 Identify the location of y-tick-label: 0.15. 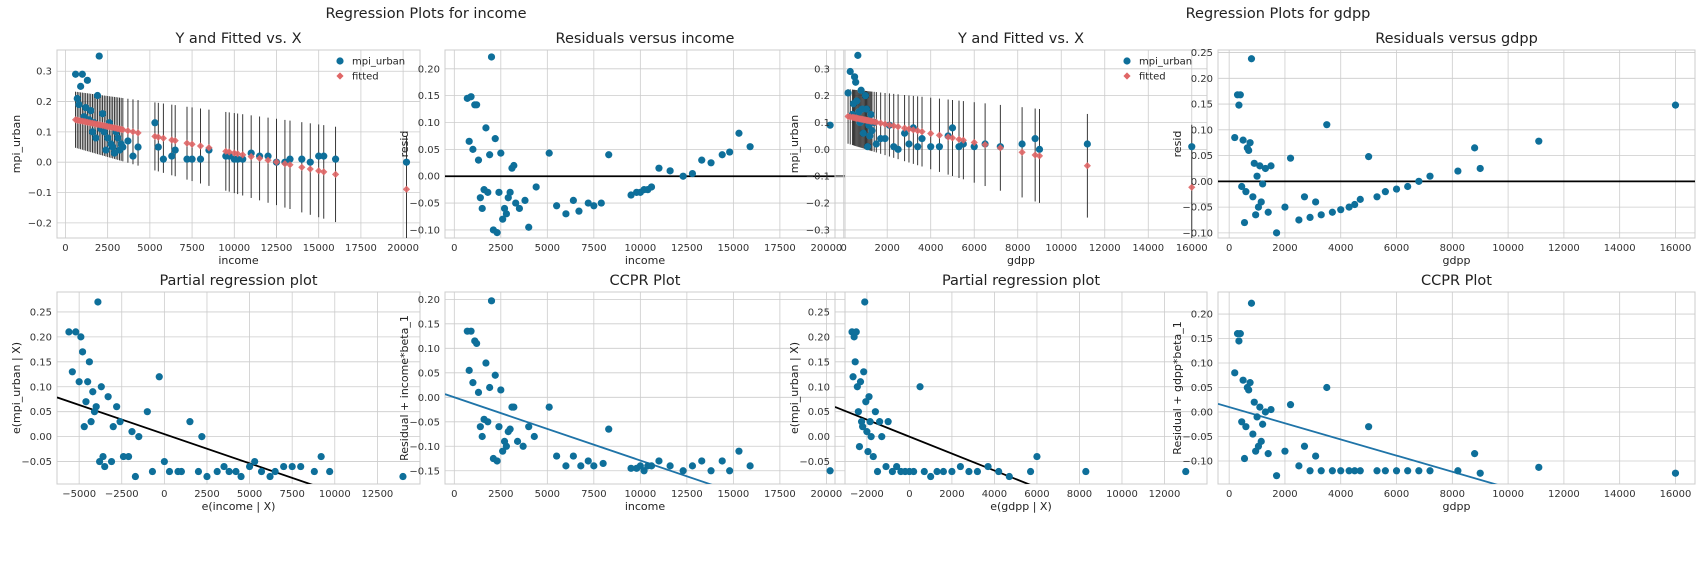
(429, 324).